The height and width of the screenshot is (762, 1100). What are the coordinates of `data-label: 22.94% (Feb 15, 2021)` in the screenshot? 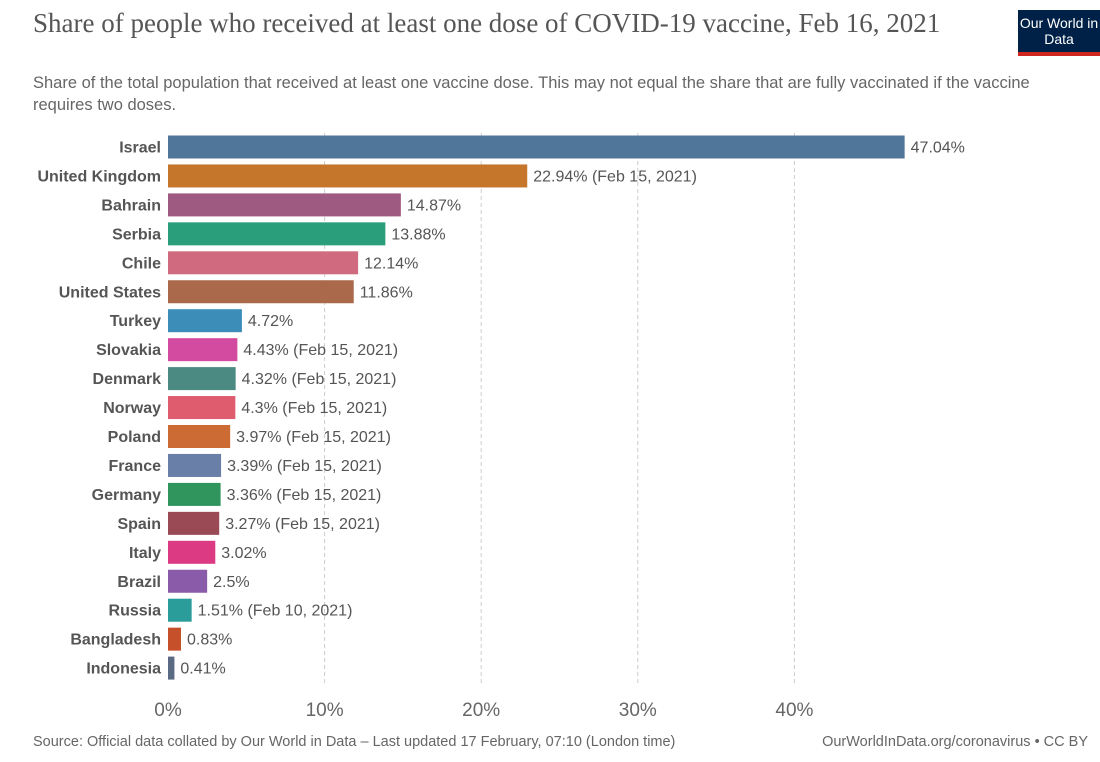 It's located at (615, 176).